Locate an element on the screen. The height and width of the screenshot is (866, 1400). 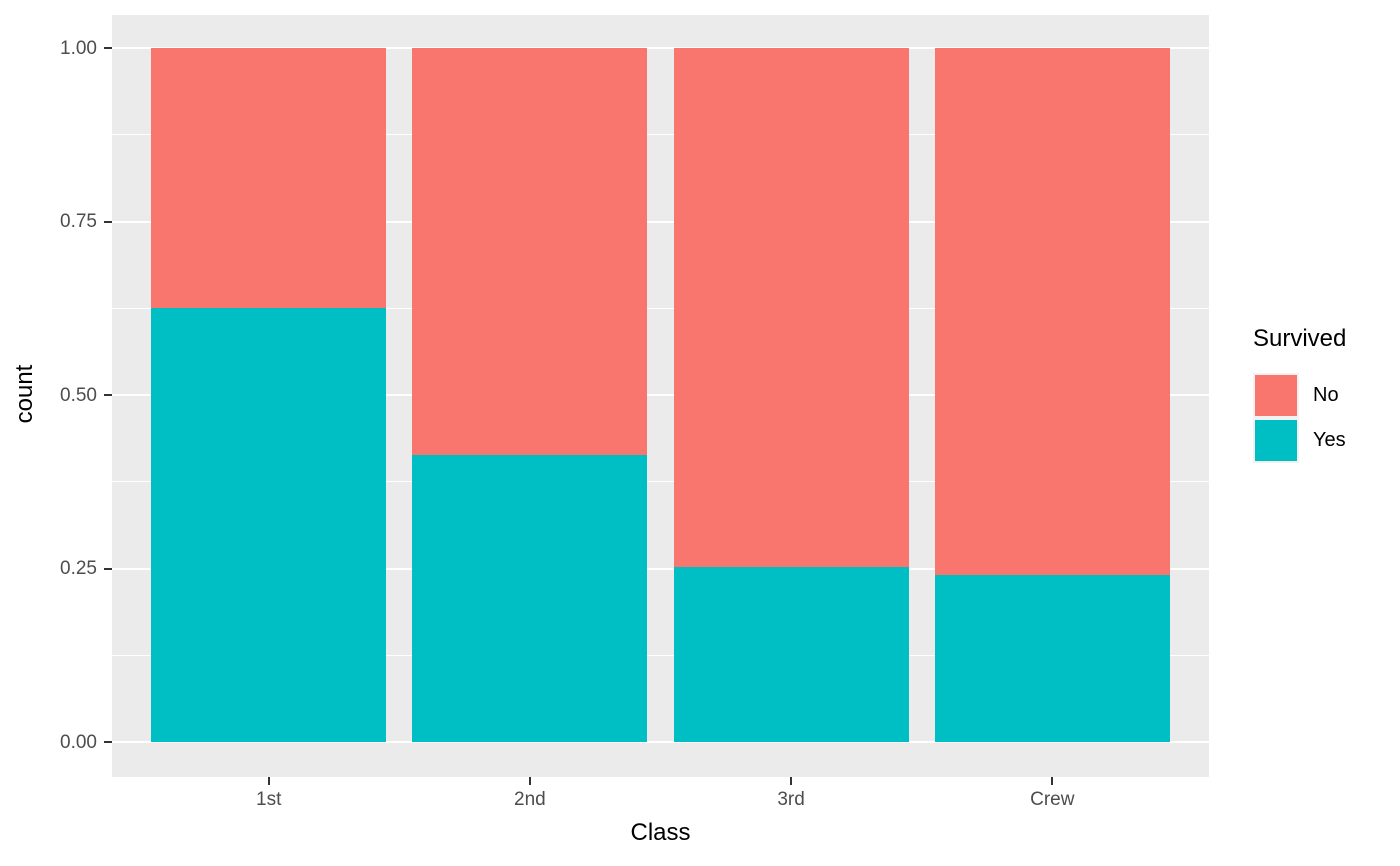
x-tick-label-crew: Crew is located at coordinates (1052, 799).